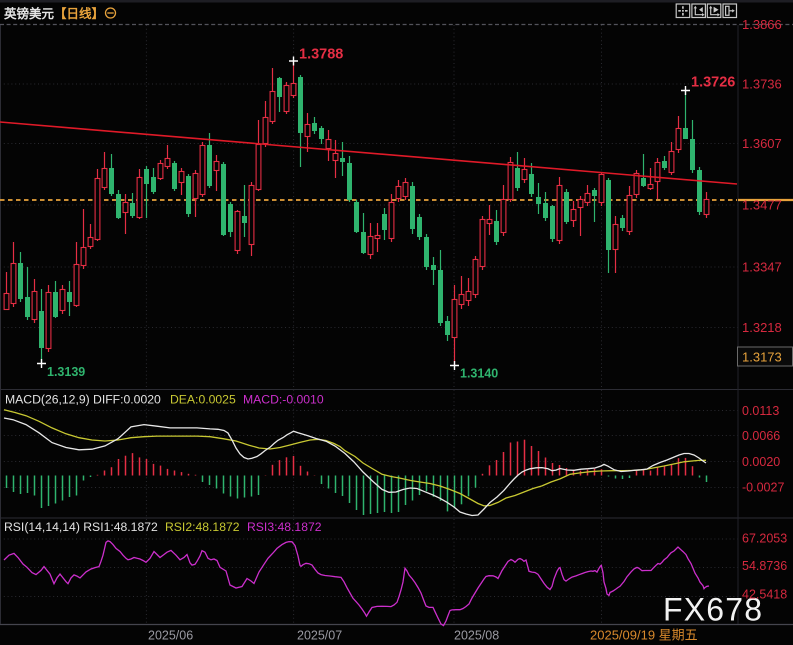 This screenshot has height=645, width=793. Describe the element at coordinates (321, 55) in the screenshot. I see `svg-text: 1.3788` at that location.